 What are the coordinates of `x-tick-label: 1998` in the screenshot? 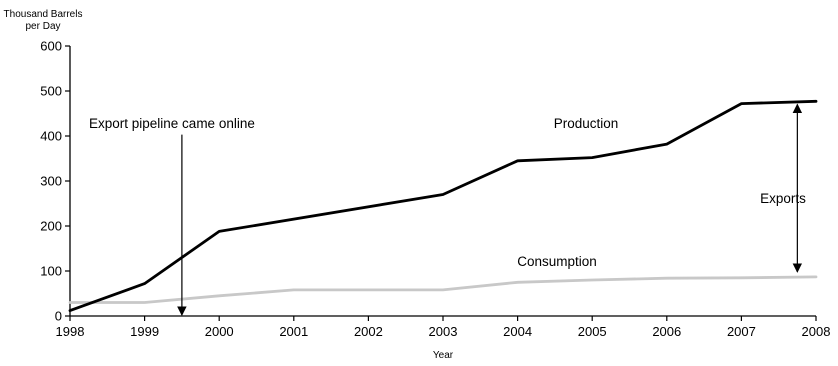 It's located at (70, 331).